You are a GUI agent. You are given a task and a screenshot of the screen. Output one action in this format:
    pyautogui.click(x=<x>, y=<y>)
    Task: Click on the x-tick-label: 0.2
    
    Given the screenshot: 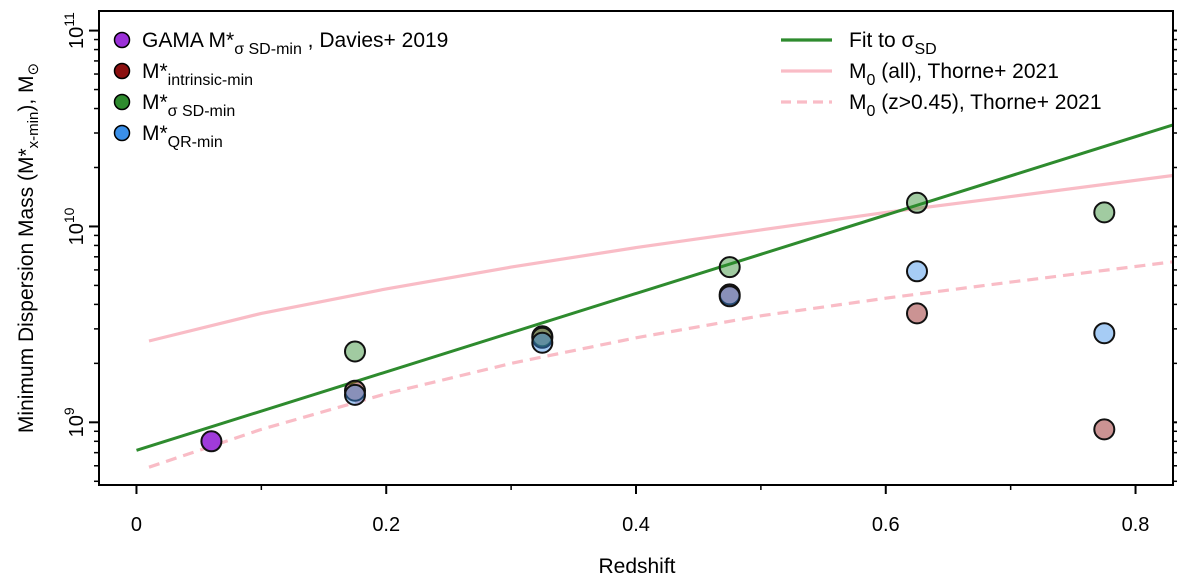 What is the action you would take?
    pyautogui.click(x=386, y=525)
    